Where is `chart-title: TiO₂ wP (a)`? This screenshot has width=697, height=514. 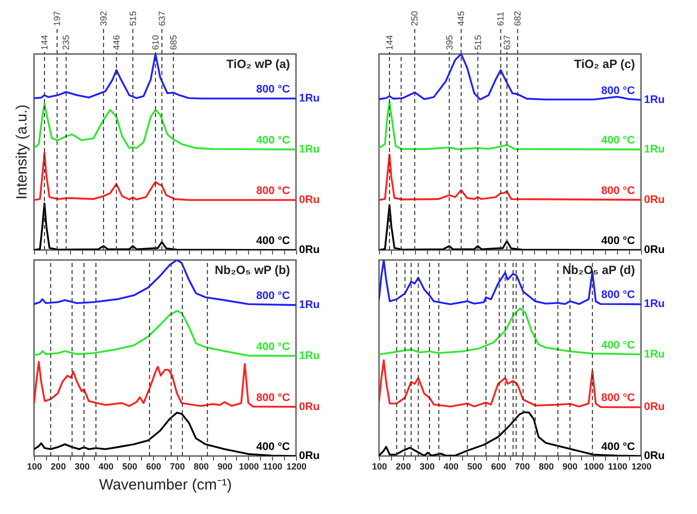
chart-title: TiO₂ wP (a) is located at coordinates (258, 64).